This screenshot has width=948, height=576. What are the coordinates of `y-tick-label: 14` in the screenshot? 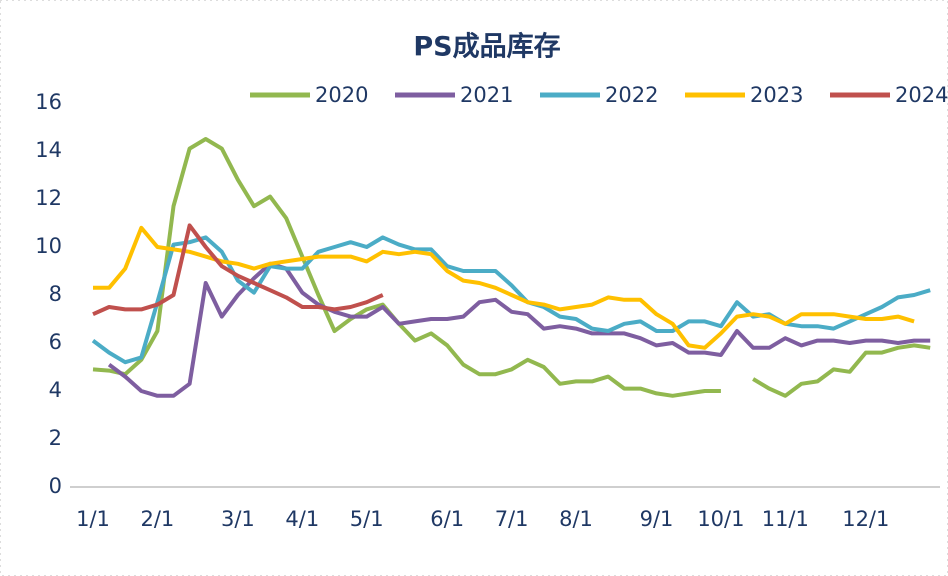 It's located at (48, 150).